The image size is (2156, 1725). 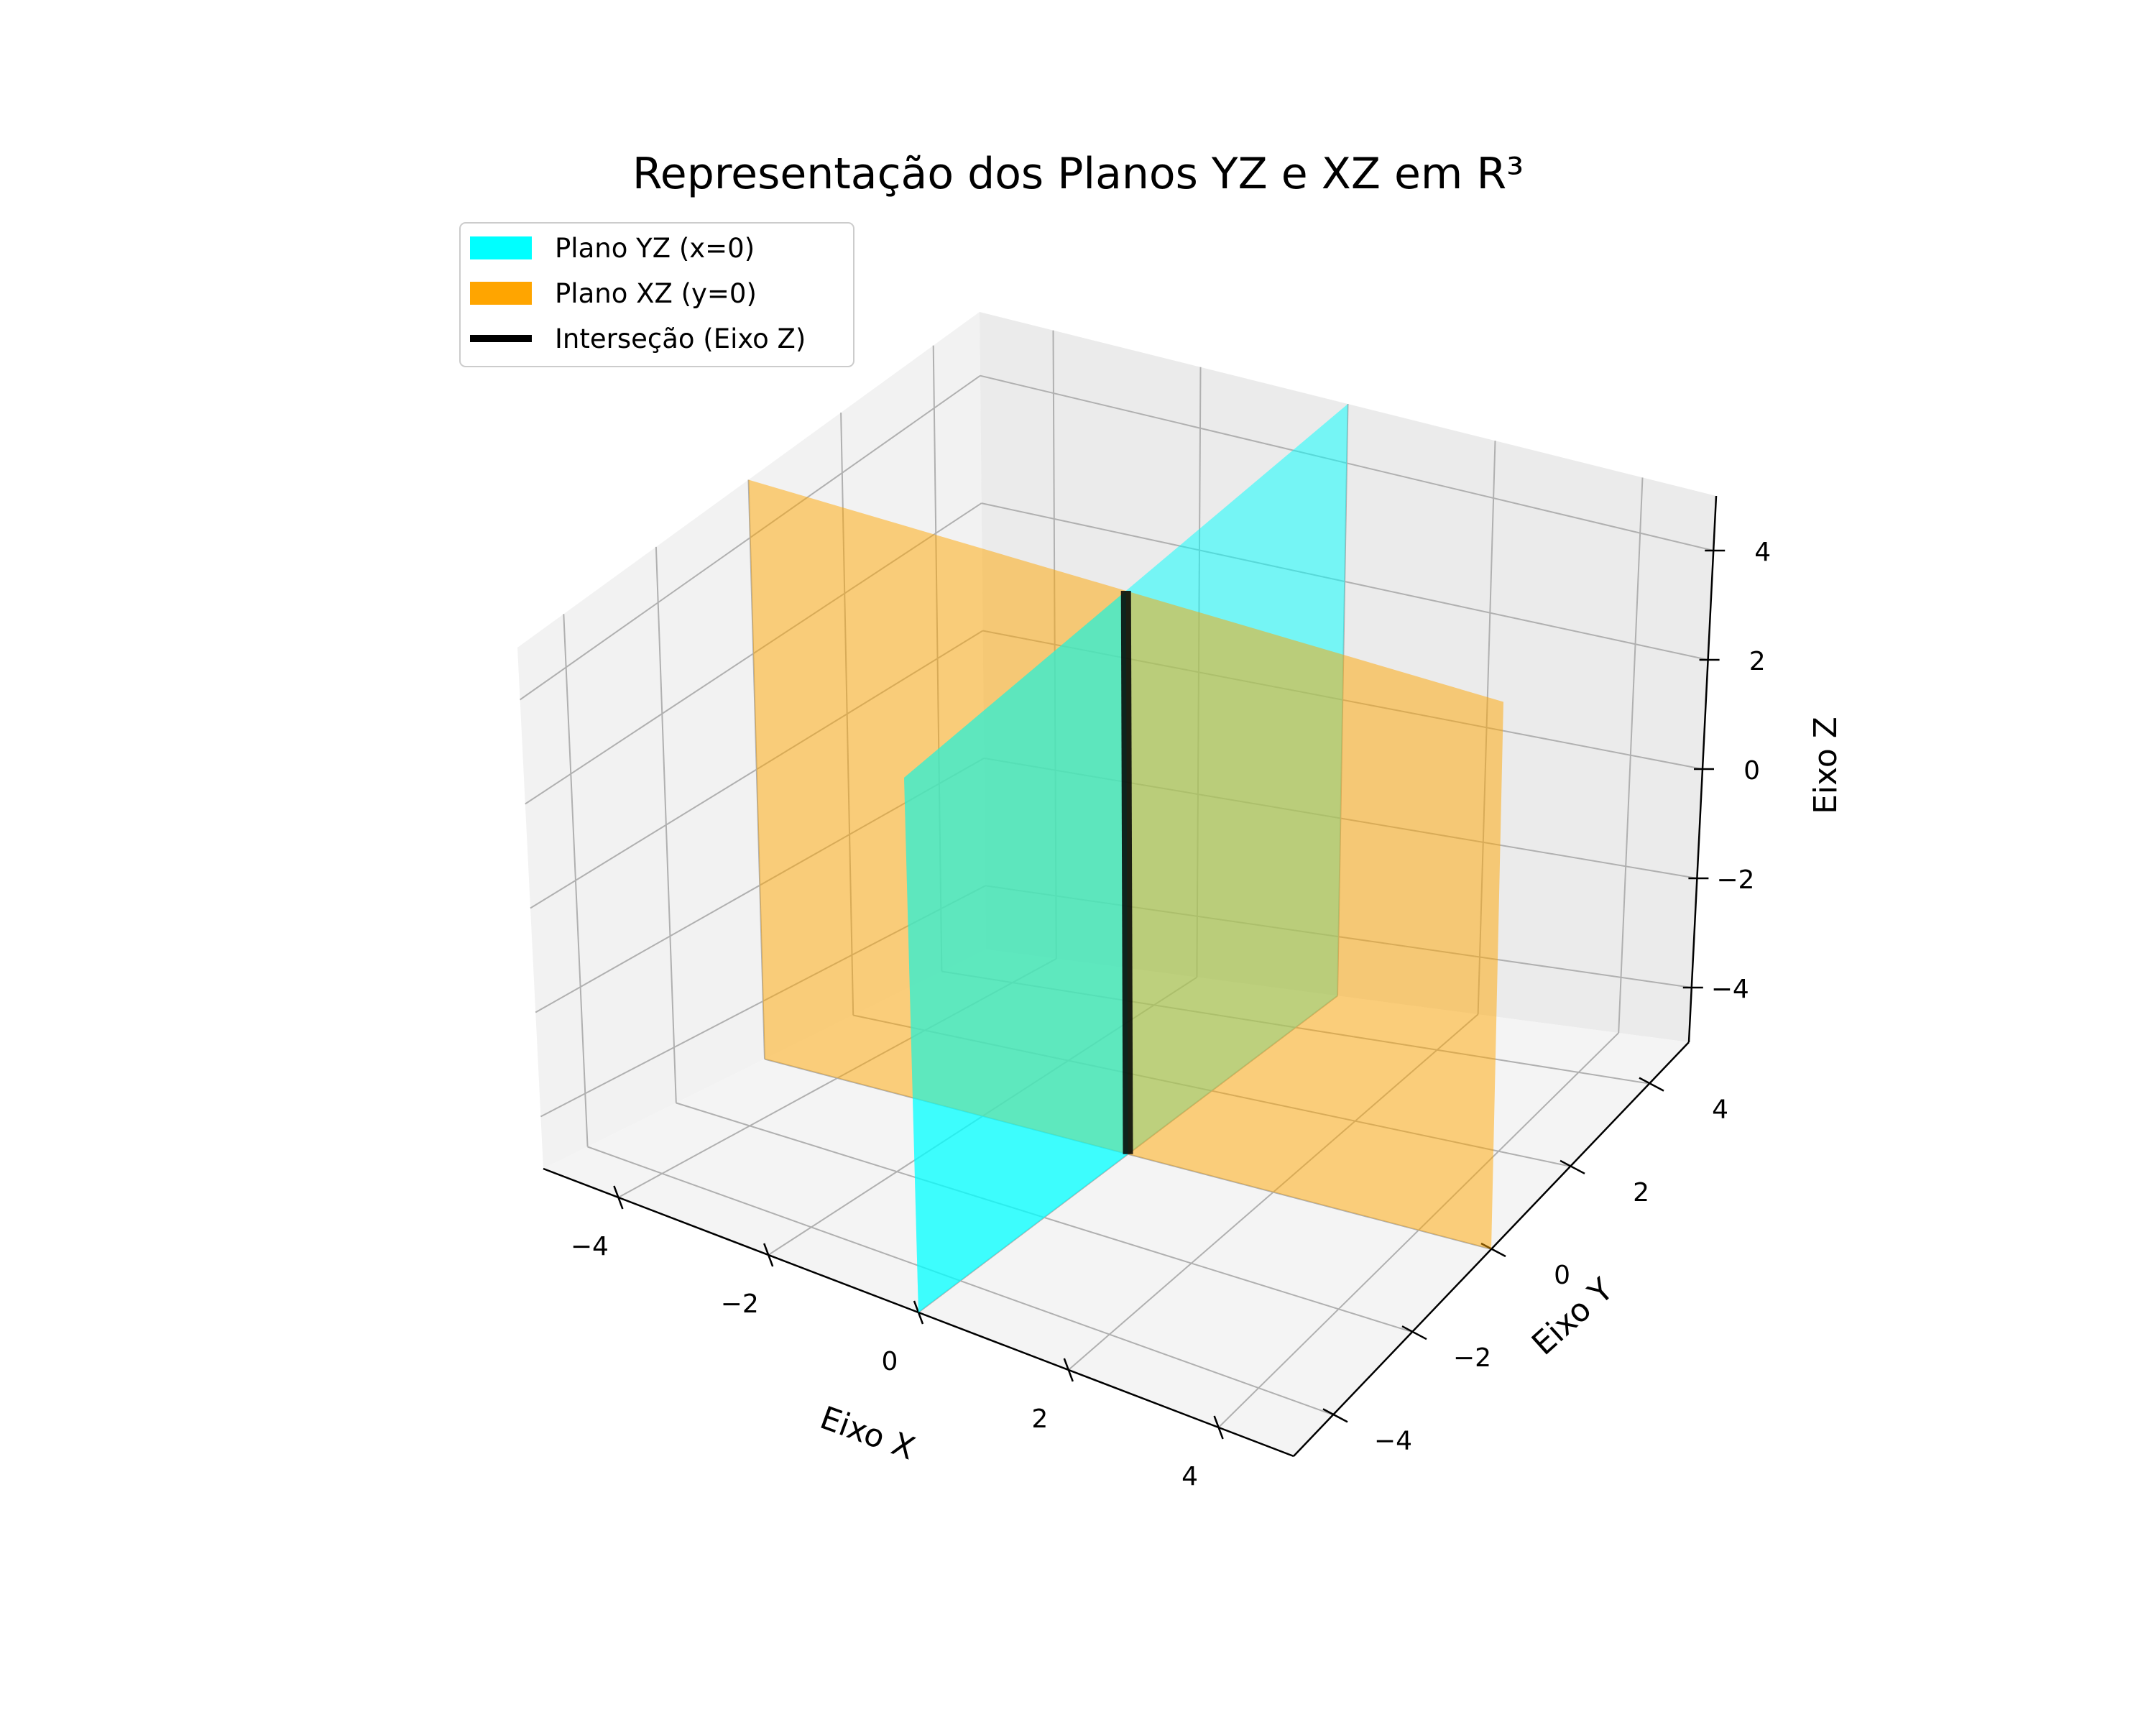 What do you see at coordinates (590, 1246) in the screenshot?
I see `x-tick-label: −4` at bounding box center [590, 1246].